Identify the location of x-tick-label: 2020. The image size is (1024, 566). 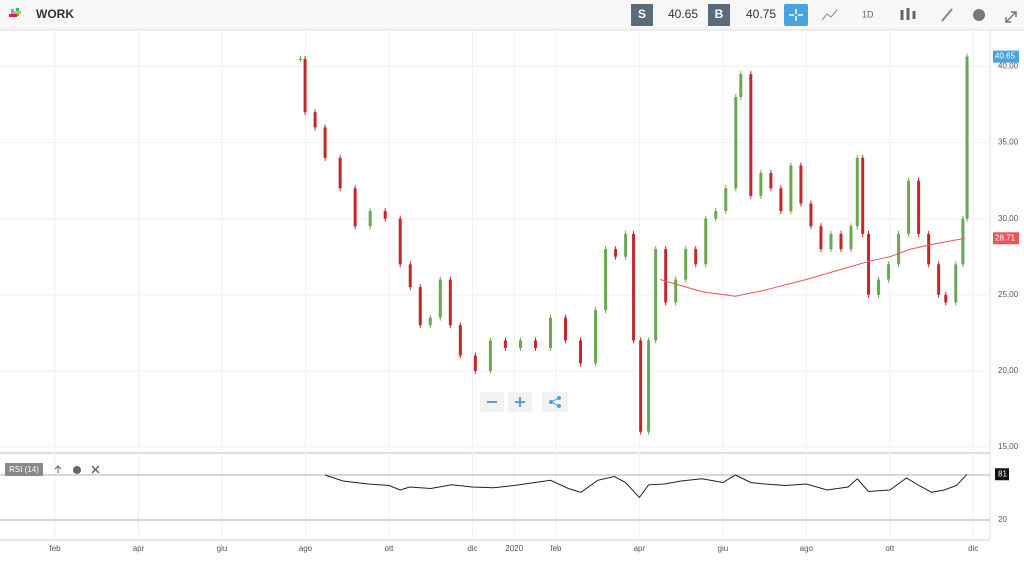
(514, 548).